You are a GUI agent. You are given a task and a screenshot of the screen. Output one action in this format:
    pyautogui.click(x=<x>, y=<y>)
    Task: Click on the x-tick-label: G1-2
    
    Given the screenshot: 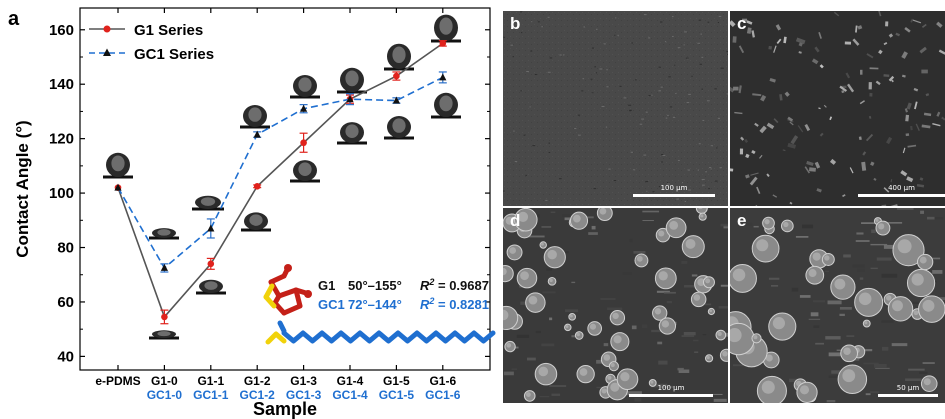 What is the action you would take?
    pyautogui.click(x=257, y=381)
    